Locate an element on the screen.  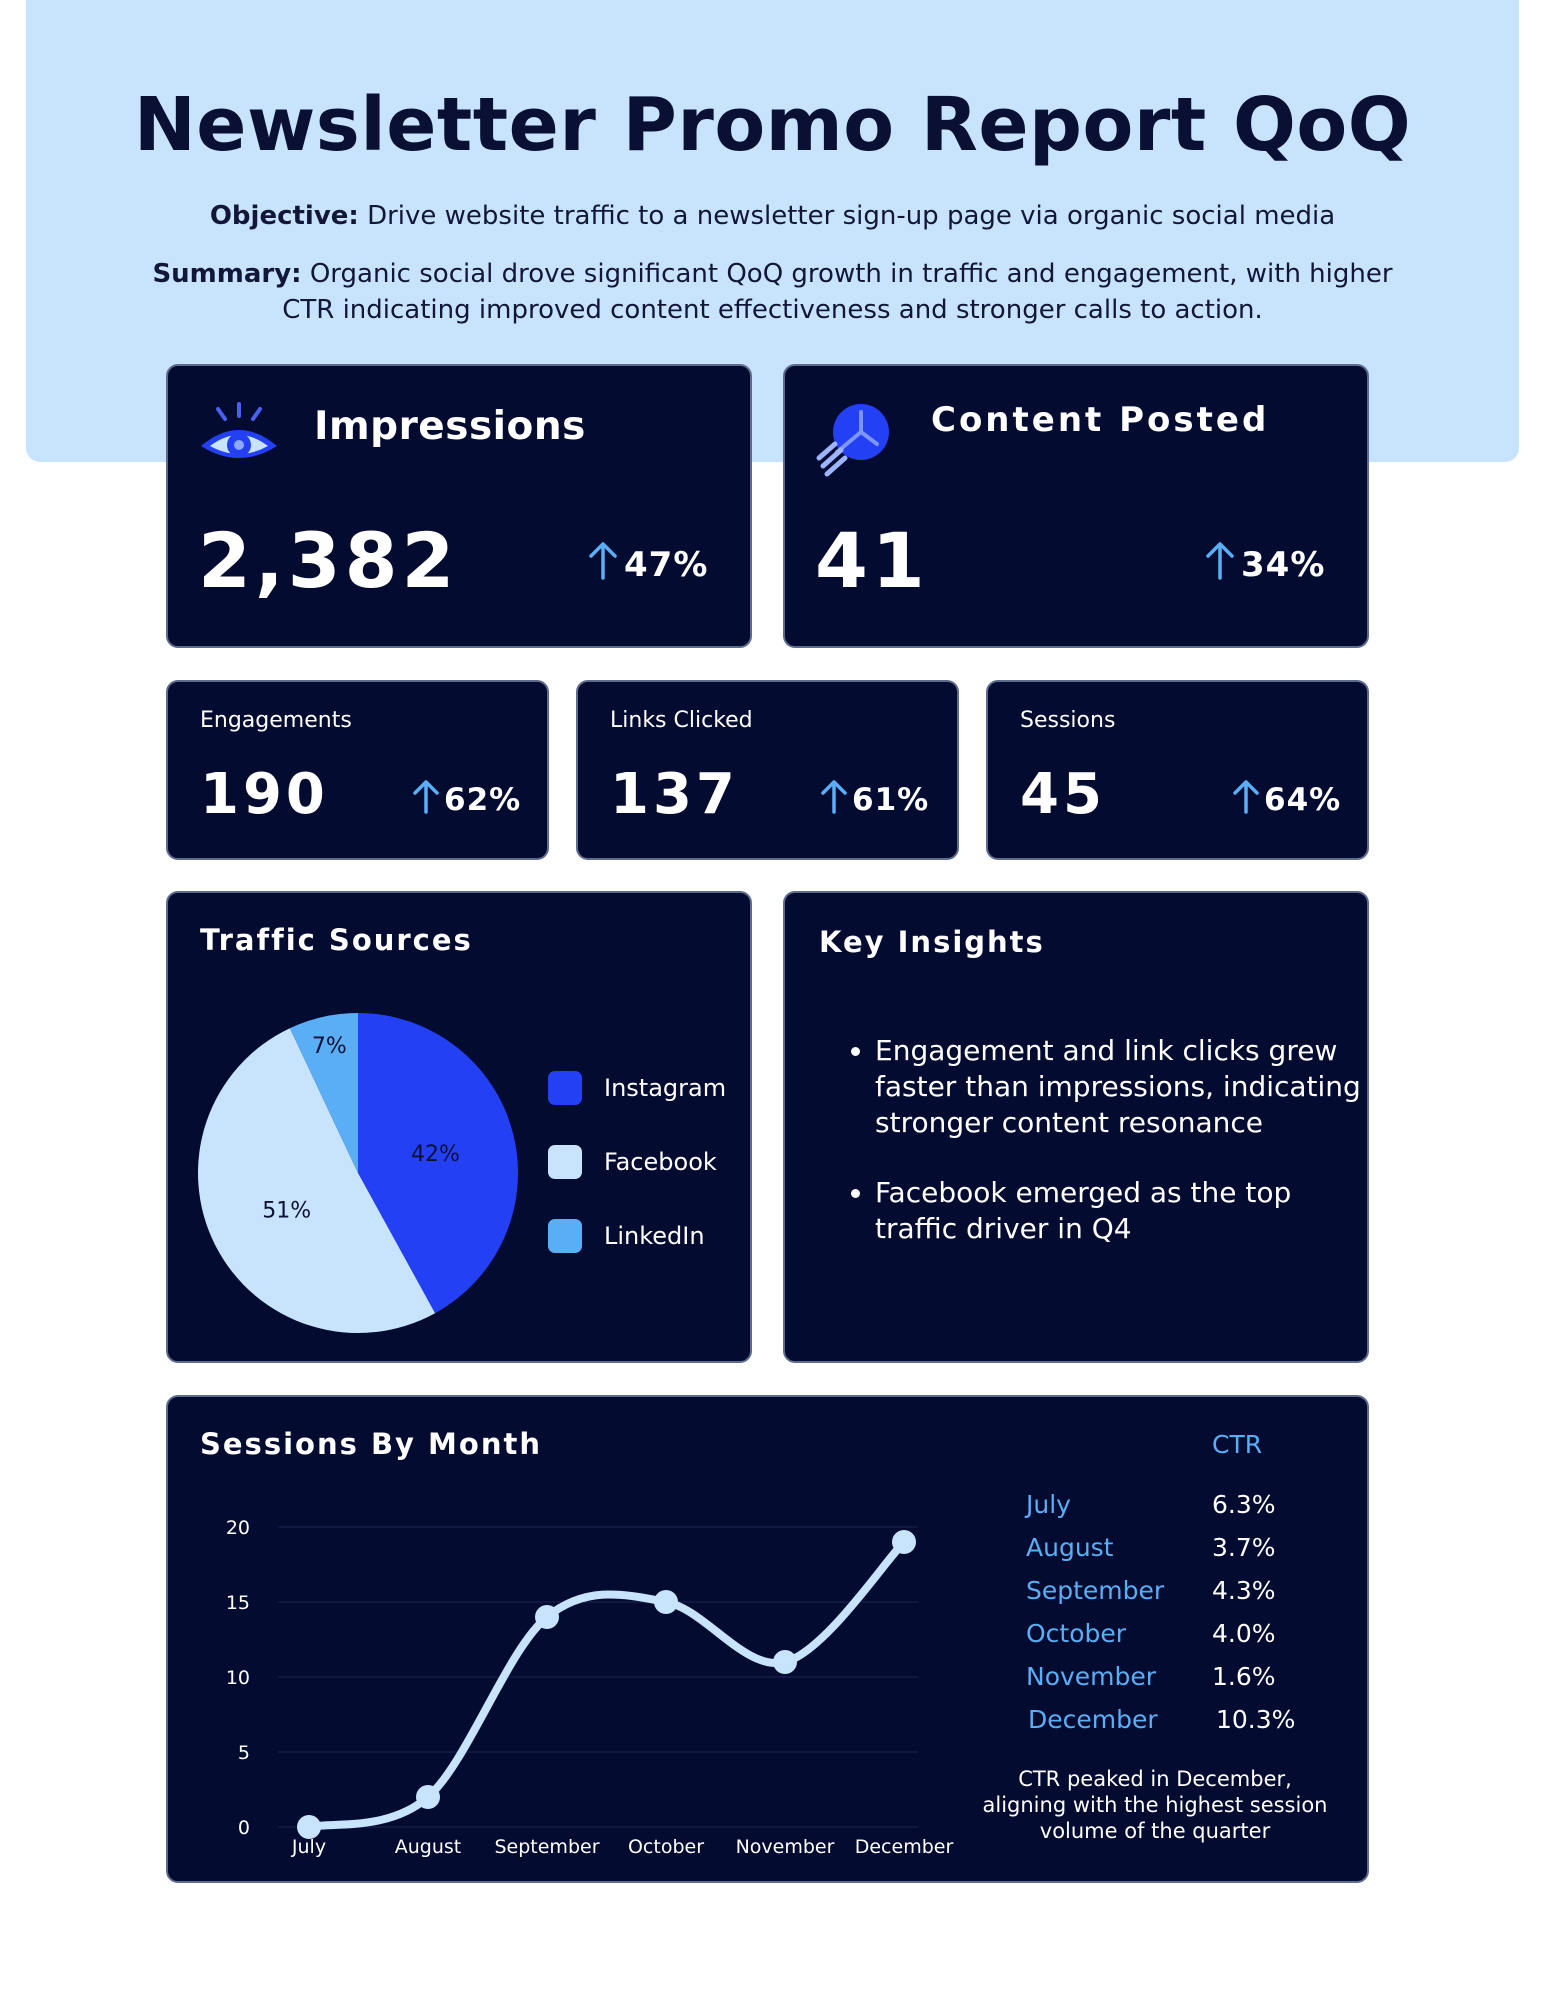
content-posted-label: Content Posted is located at coordinates (1100, 420).